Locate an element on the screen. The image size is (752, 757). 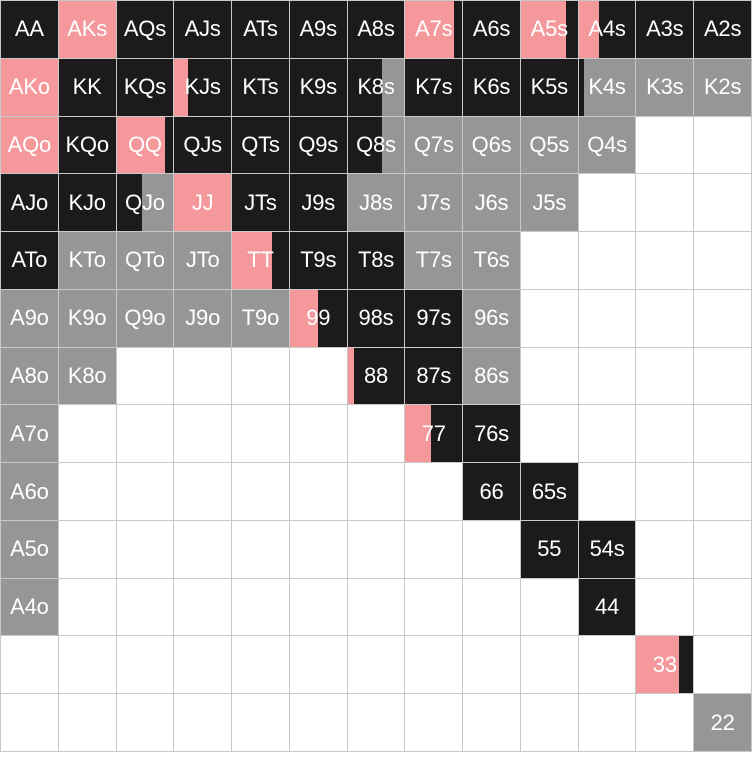
hand-cell-j5s: J5s is located at coordinates (548, 202).